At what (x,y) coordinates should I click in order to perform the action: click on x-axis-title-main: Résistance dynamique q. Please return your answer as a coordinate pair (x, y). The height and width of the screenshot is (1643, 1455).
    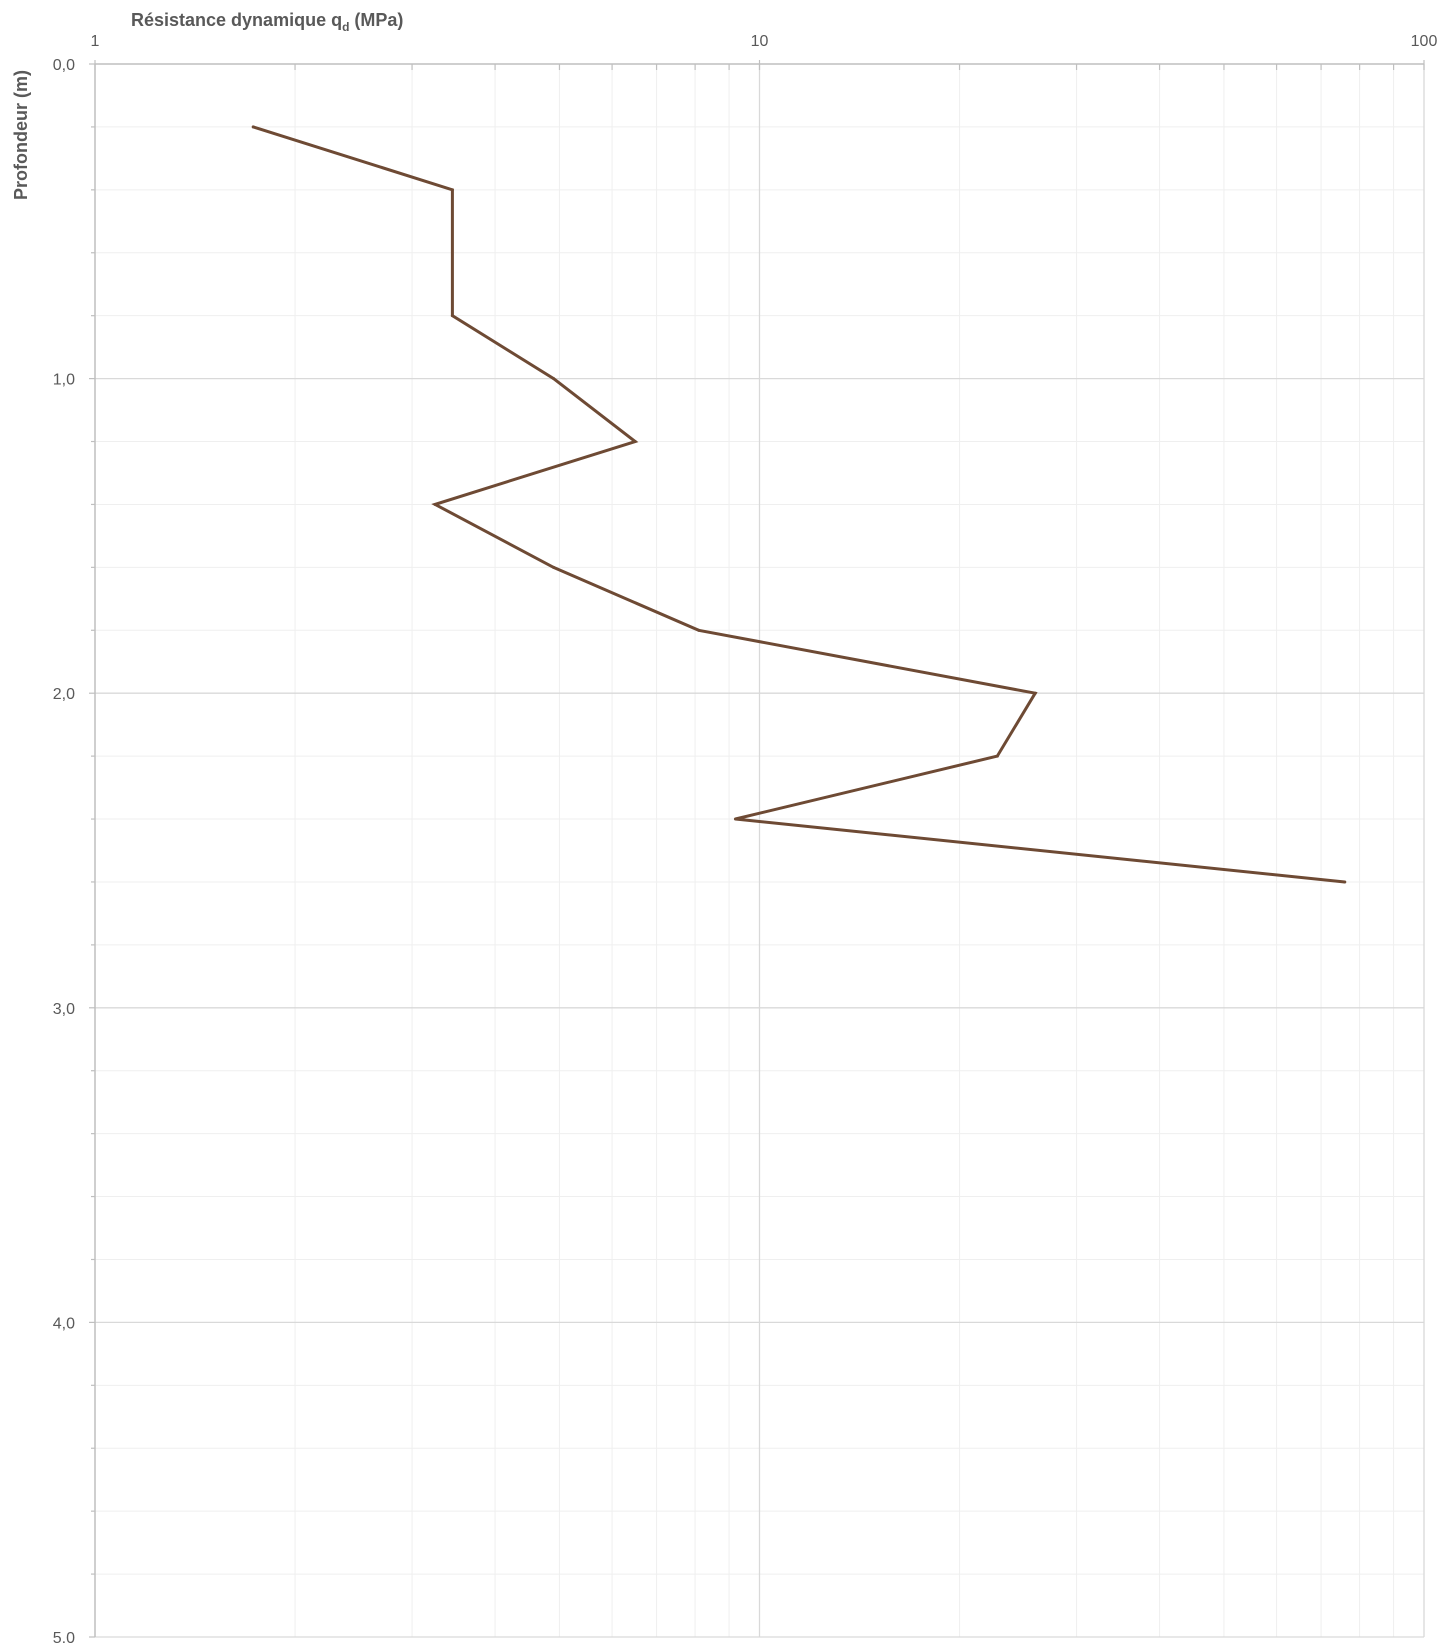
    Looking at the image, I should click on (236, 20).